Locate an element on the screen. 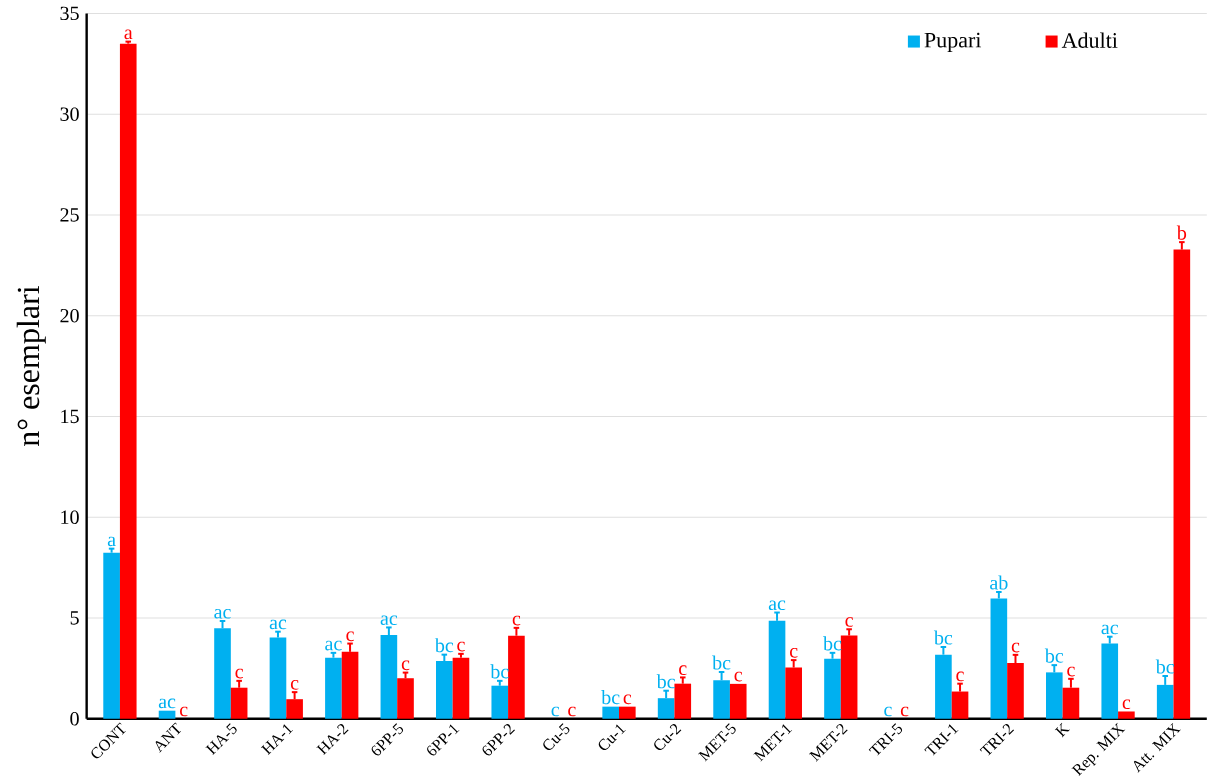 The width and height of the screenshot is (1208, 782). y-axis-title: n° esemplari is located at coordinates (31, 366).